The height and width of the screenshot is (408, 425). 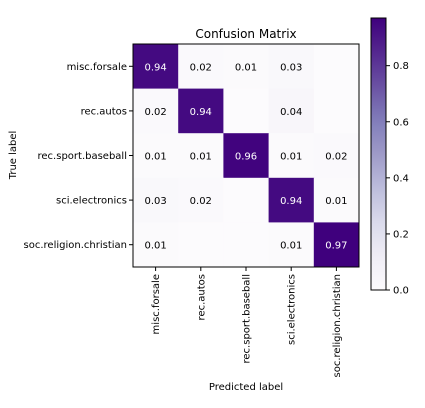 What do you see at coordinates (75, 245) in the screenshot?
I see `y-tick-label: soc.religion.christian` at bounding box center [75, 245].